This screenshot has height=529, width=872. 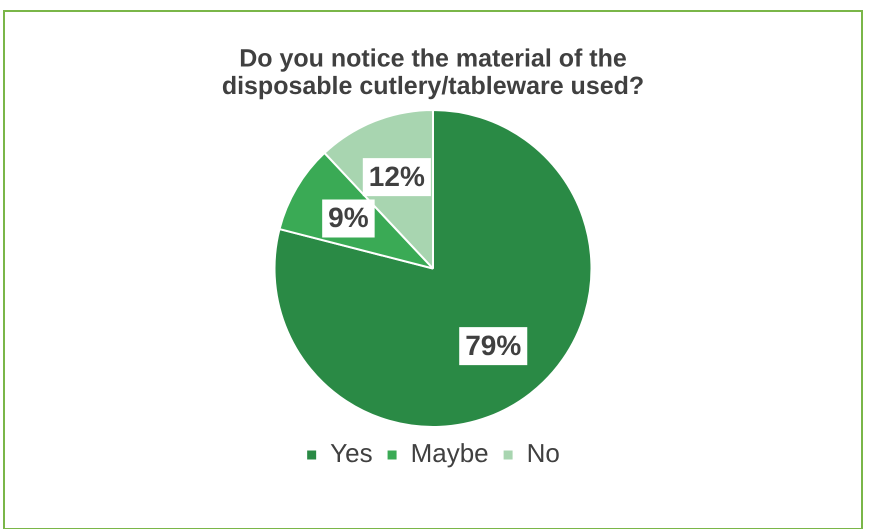 I want to click on data-label: 79%, so click(x=493, y=345).